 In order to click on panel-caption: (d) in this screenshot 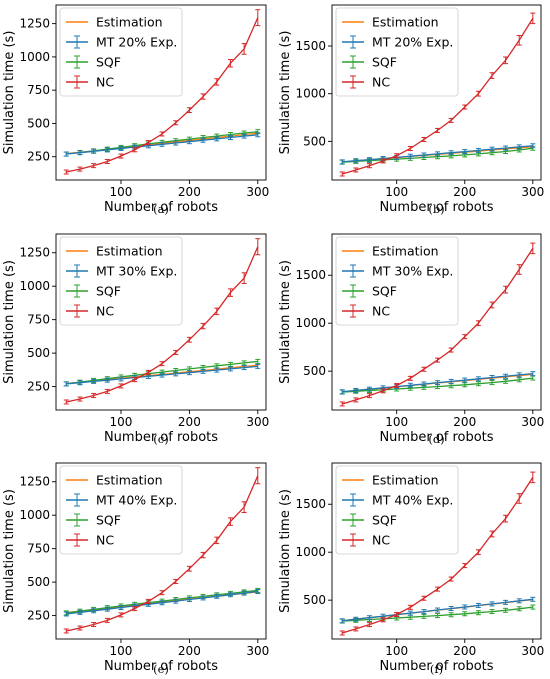, I will do `click(436, 439)`.